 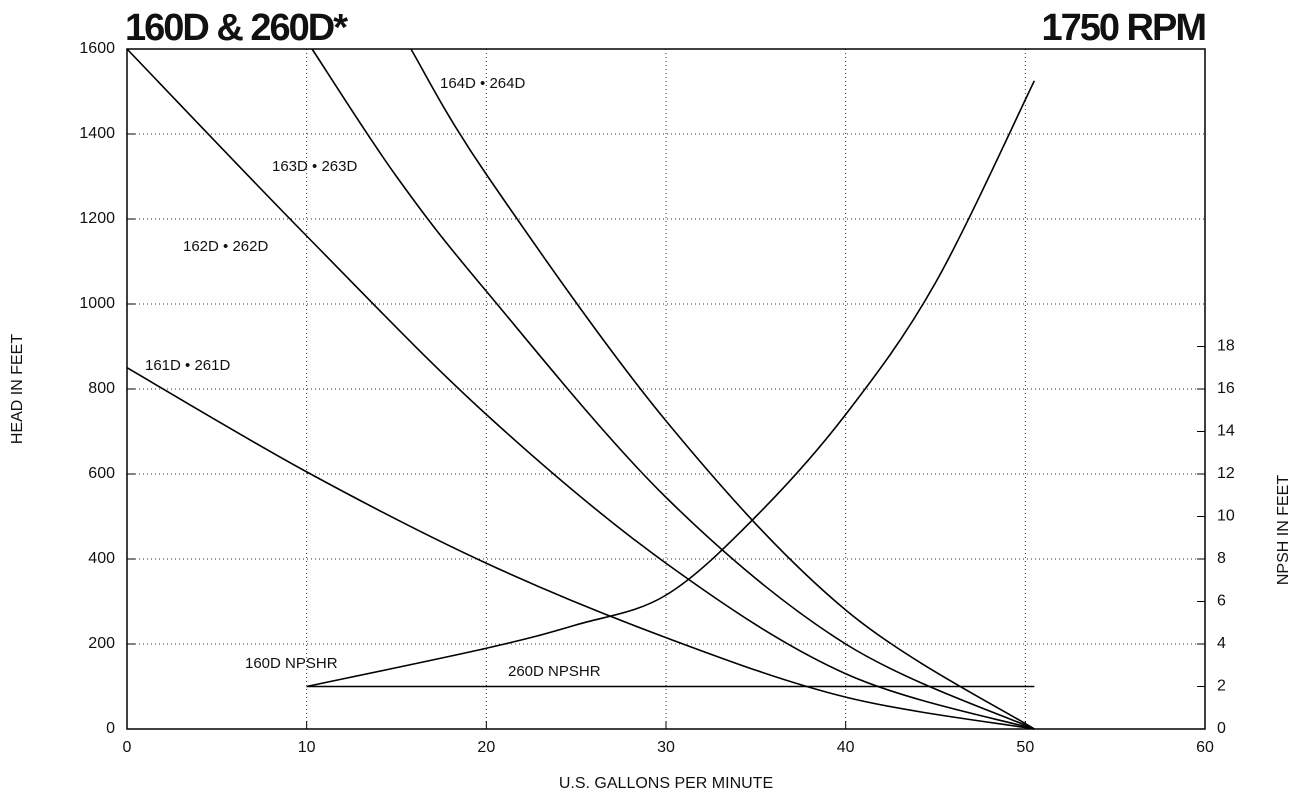 What do you see at coordinates (97, 133) in the screenshot?
I see `y-tick-label: 1400` at bounding box center [97, 133].